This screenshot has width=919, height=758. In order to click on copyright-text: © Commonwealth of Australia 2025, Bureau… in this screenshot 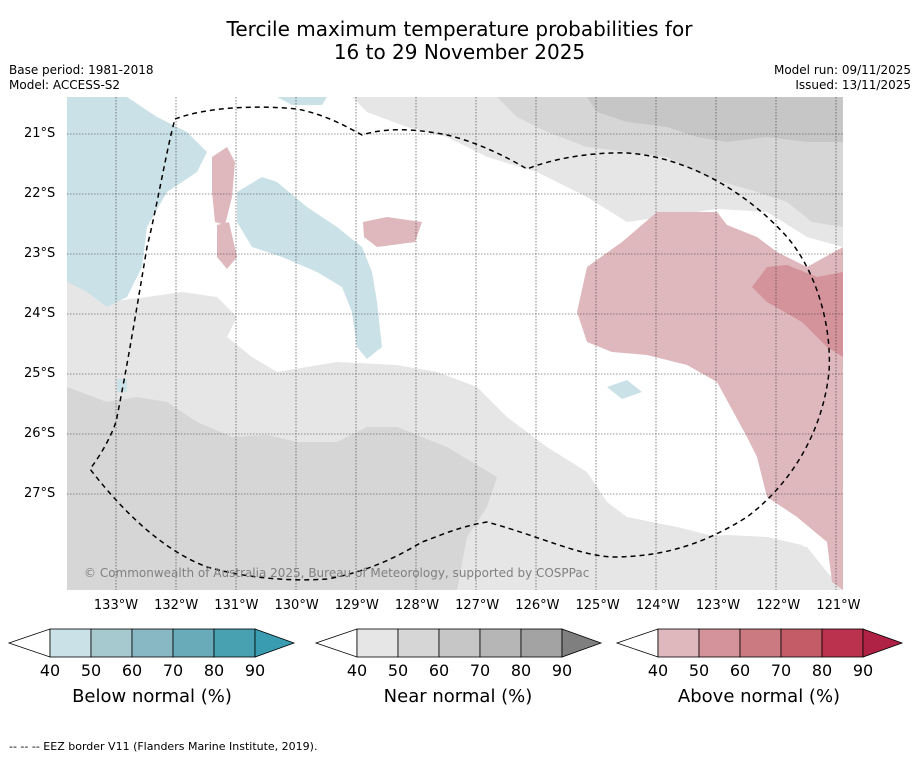, I will do `click(337, 573)`.